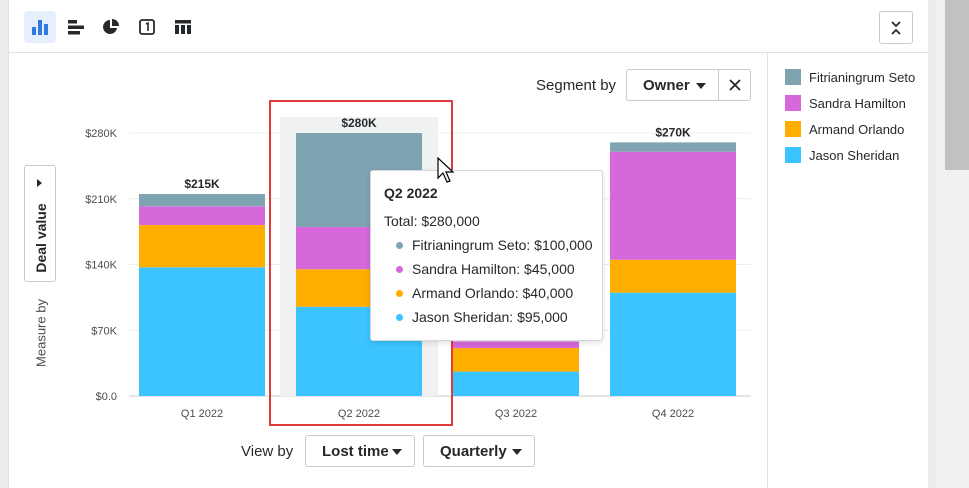 The image size is (969, 488). What do you see at coordinates (502, 245) in the screenshot?
I see `tooltip-row-text: Fitrianingrum Seto: $100,000` at bounding box center [502, 245].